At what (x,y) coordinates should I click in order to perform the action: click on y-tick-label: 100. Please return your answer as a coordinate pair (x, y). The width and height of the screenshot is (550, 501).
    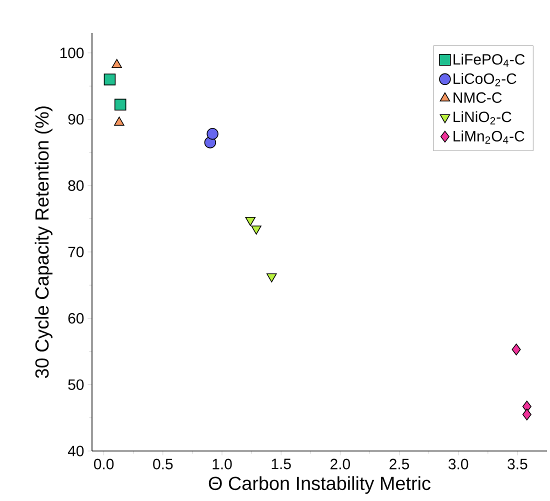
    Looking at the image, I should click on (72, 53).